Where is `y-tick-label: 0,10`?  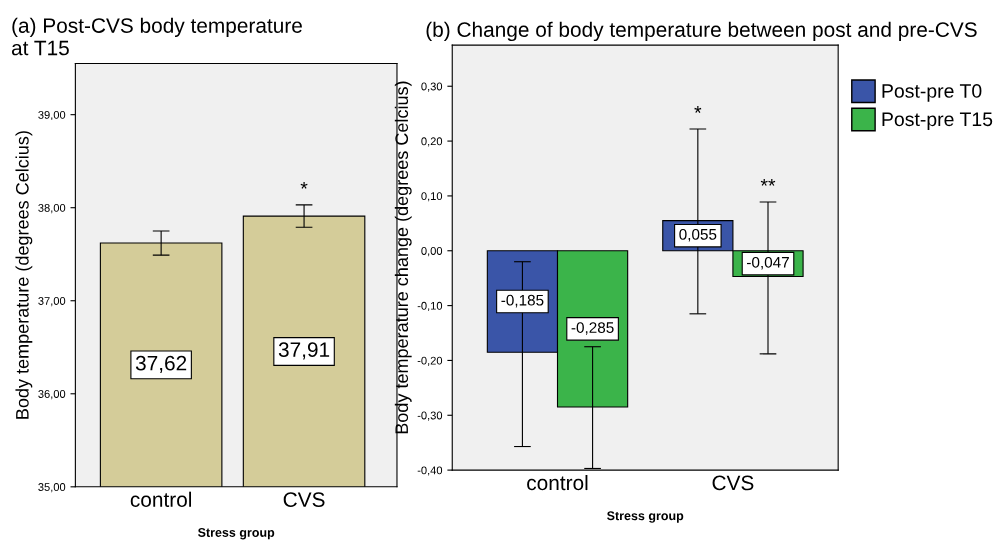
y-tick-label: 0,10 is located at coordinates (432, 197).